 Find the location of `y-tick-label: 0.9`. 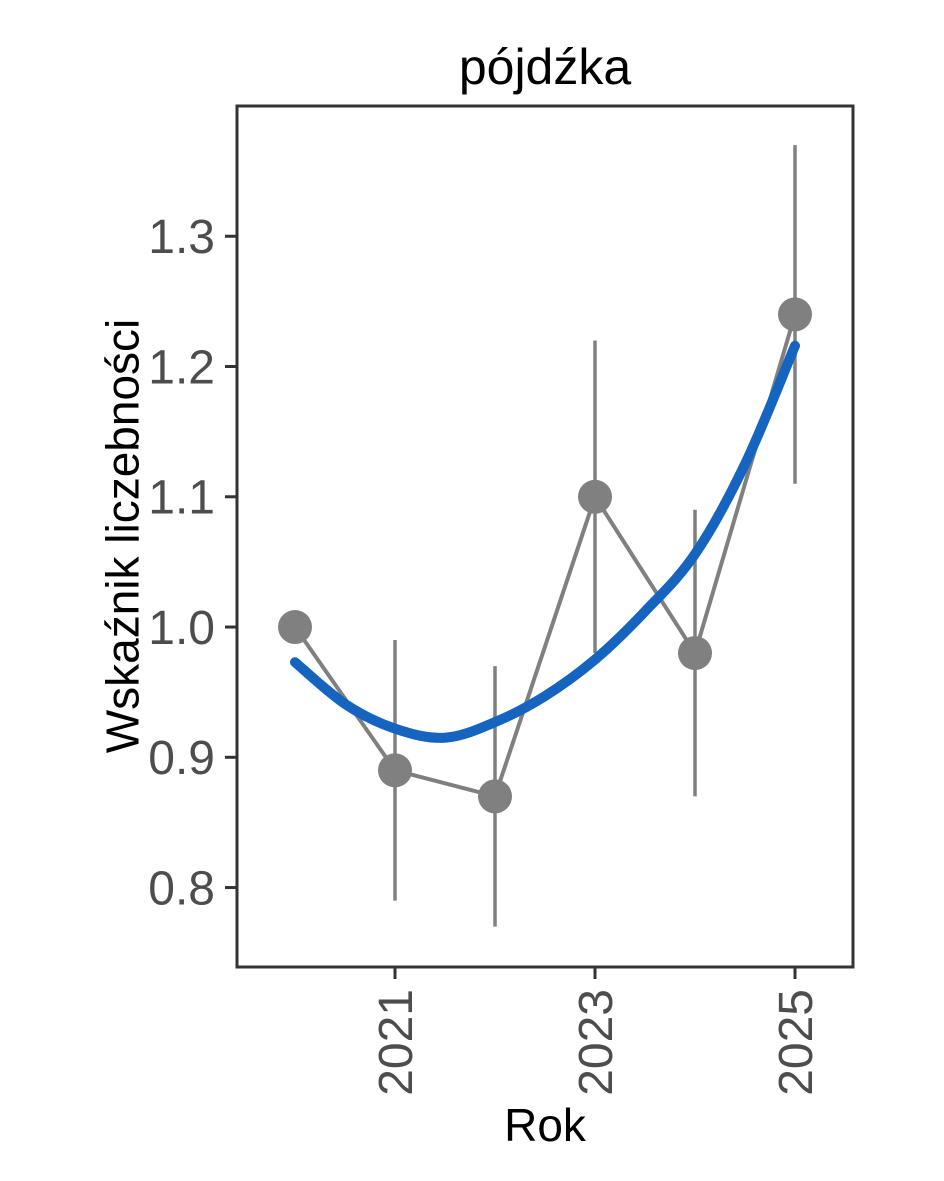

y-tick-label: 0.9 is located at coordinates (181, 758).